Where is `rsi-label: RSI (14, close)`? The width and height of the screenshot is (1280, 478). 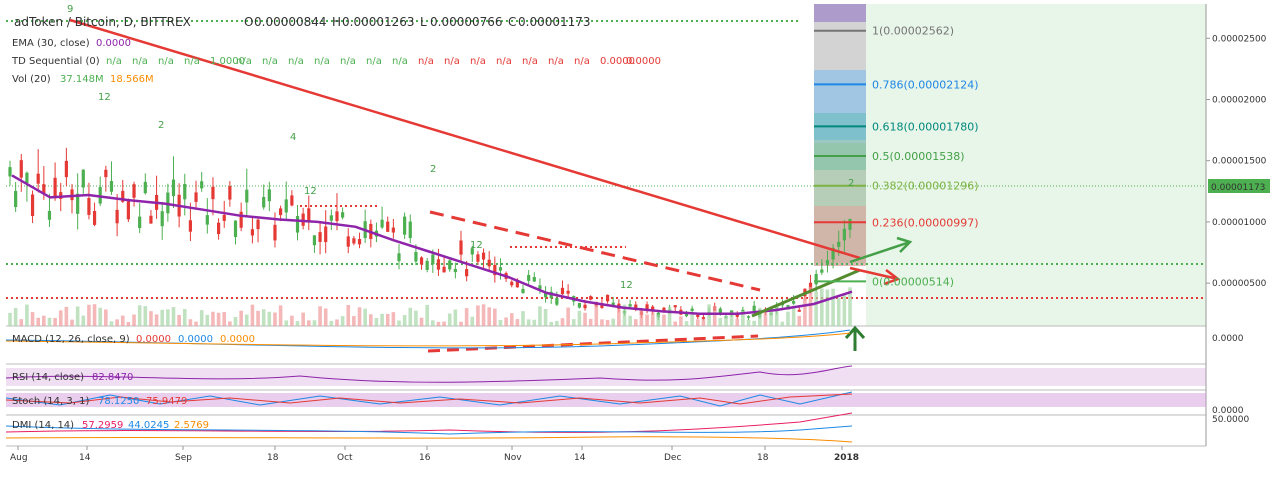 rsi-label: RSI (14, close) is located at coordinates (48, 377).